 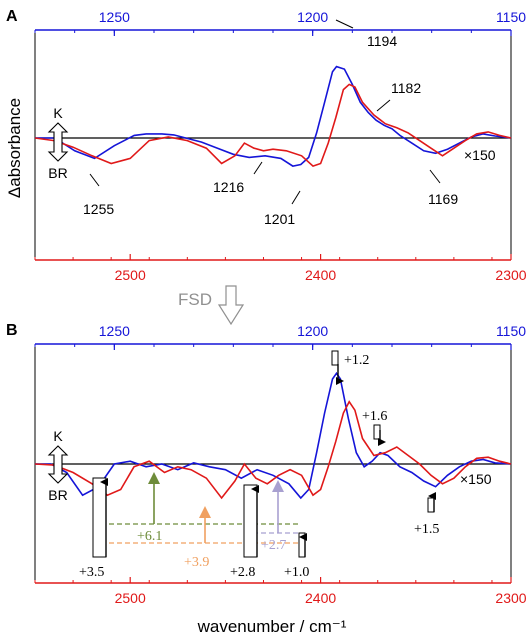 What do you see at coordinates (205, 512) in the screenshot?
I see `orange-arrowhead-icon` at bounding box center [205, 512].